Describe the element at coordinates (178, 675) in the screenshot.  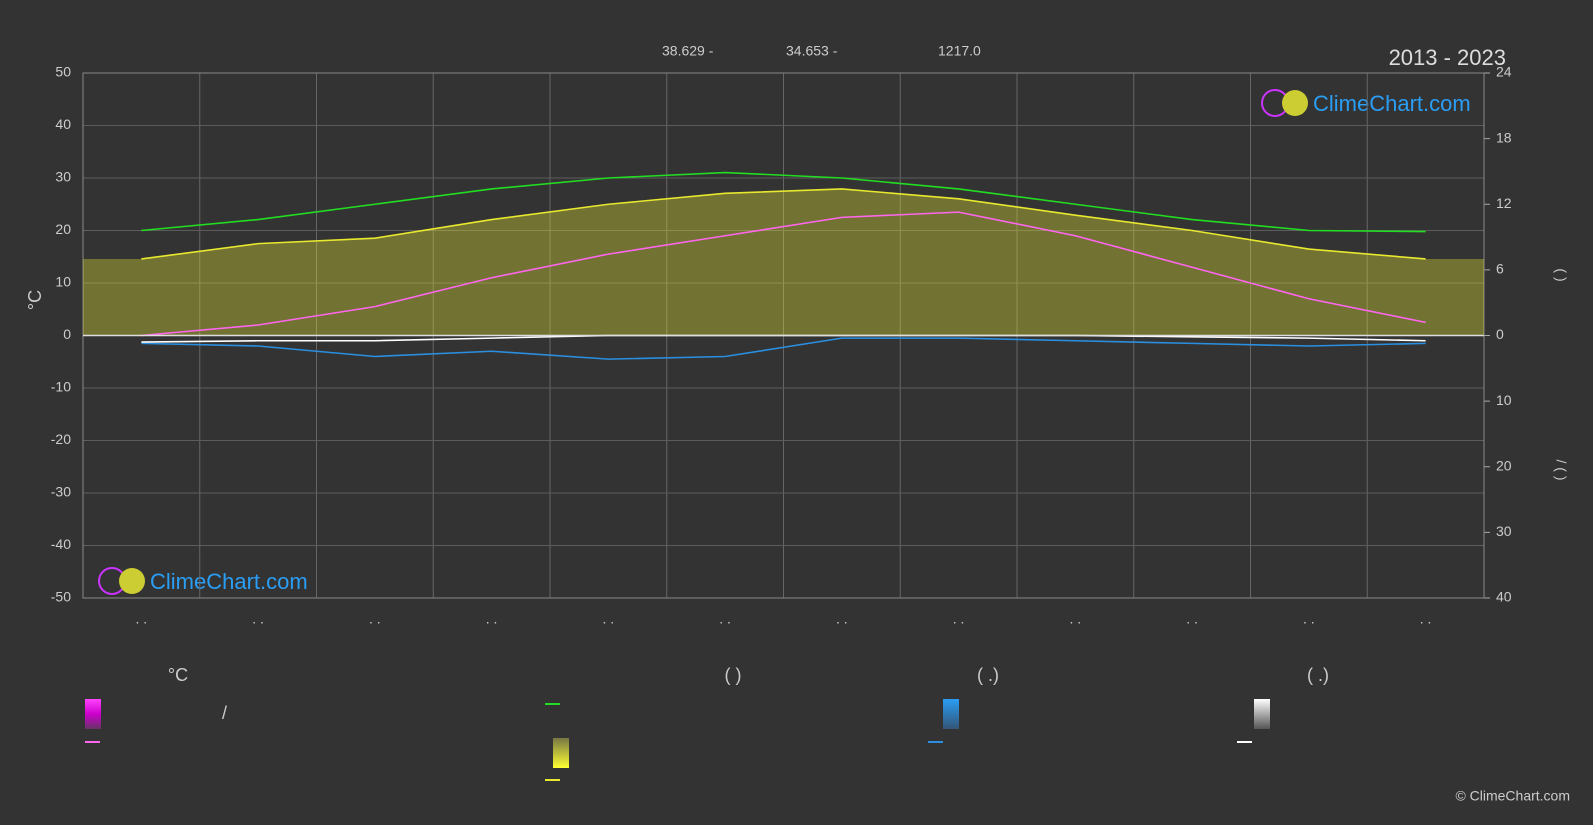
I see `legend-header: °C` at that location.